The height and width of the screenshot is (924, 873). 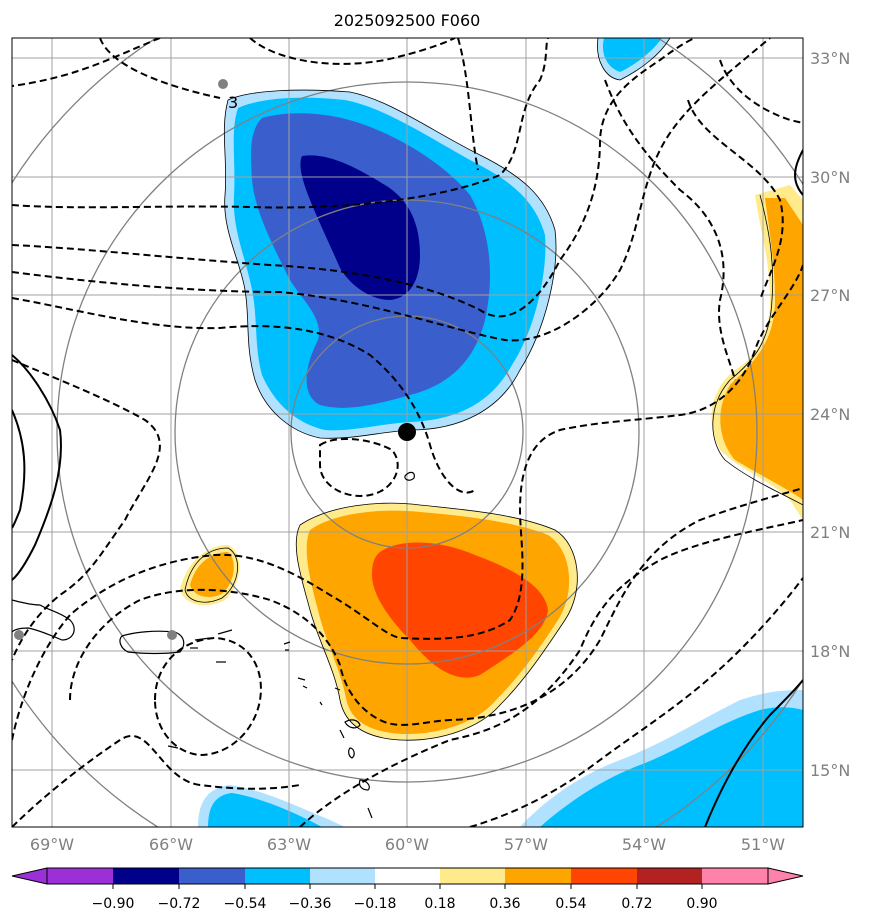 I want to click on lon-label: 60°W, so click(x=407, y=844).